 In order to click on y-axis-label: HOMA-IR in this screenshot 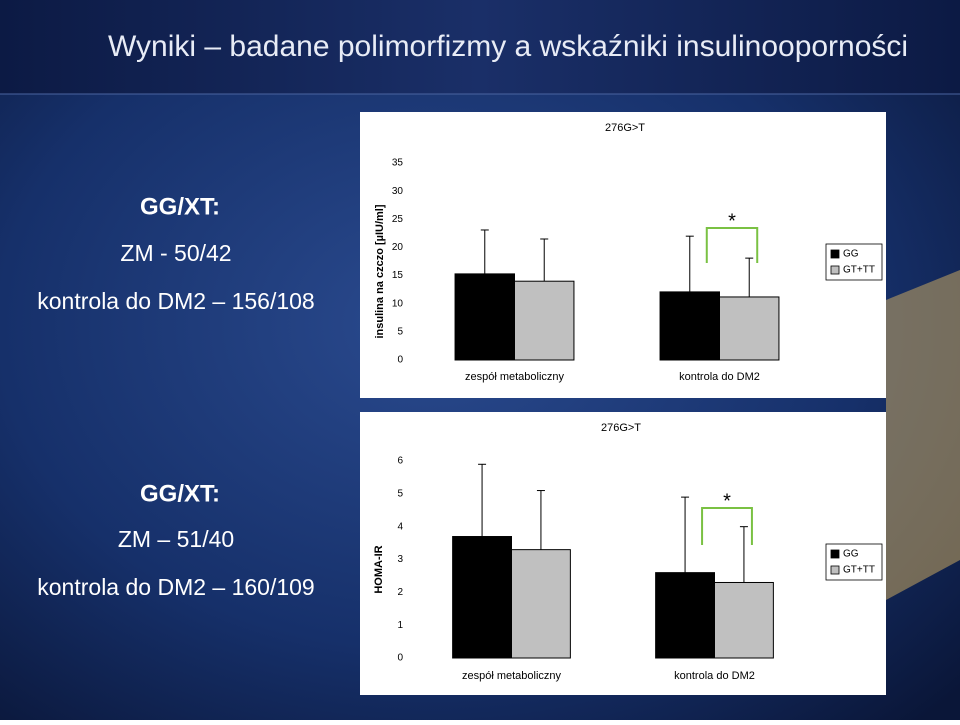, I will do `click(379, 569)`.